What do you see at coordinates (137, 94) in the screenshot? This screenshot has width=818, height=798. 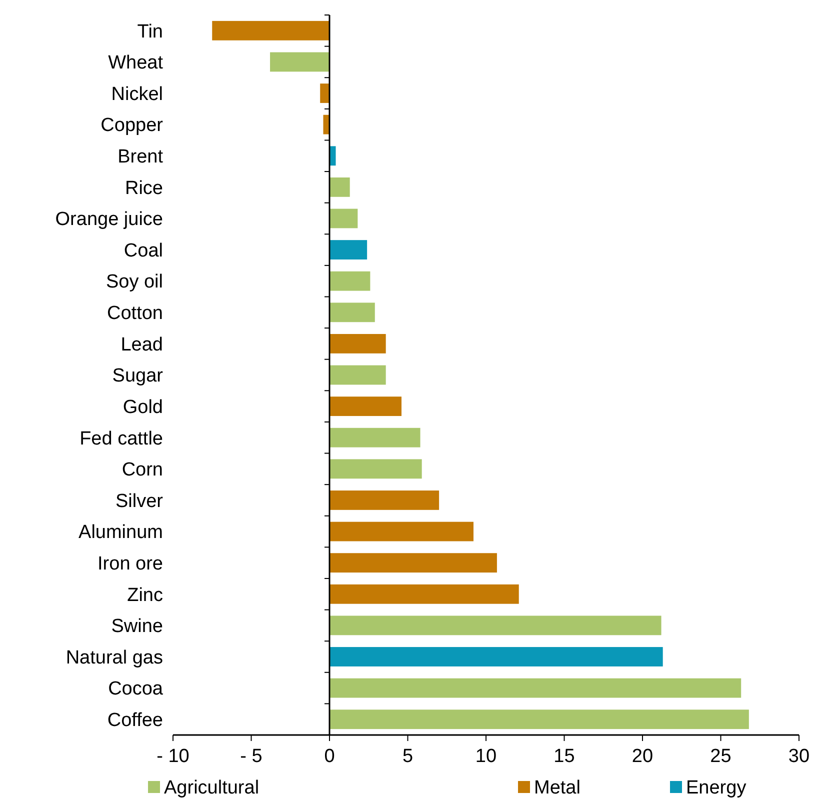 I see `y-tick-label: Nickel` at bounding box center [137, 94].